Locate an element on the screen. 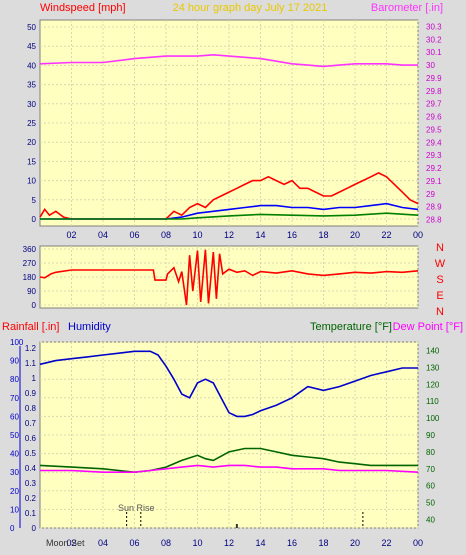 The image size is (466, 555). humidity-tick-label: 50 is located at coordinates (14, 435).